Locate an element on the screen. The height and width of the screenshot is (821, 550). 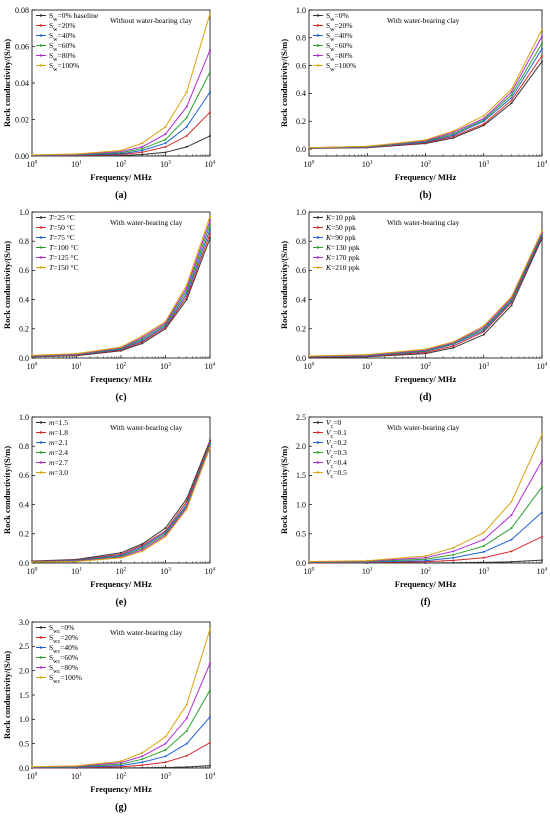
legend-entry-0-part-0: m is located at coordinates (52, 422).